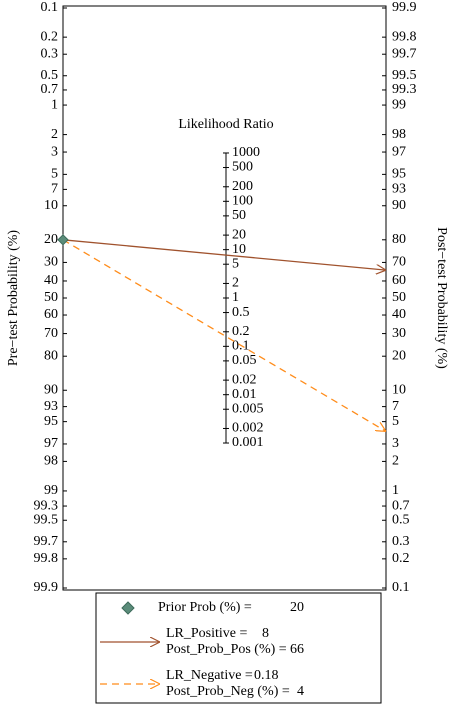  Describe the element at coordinates (244, 360) in the screenshot. I see `lr-tick-label: 0.05` at that location.